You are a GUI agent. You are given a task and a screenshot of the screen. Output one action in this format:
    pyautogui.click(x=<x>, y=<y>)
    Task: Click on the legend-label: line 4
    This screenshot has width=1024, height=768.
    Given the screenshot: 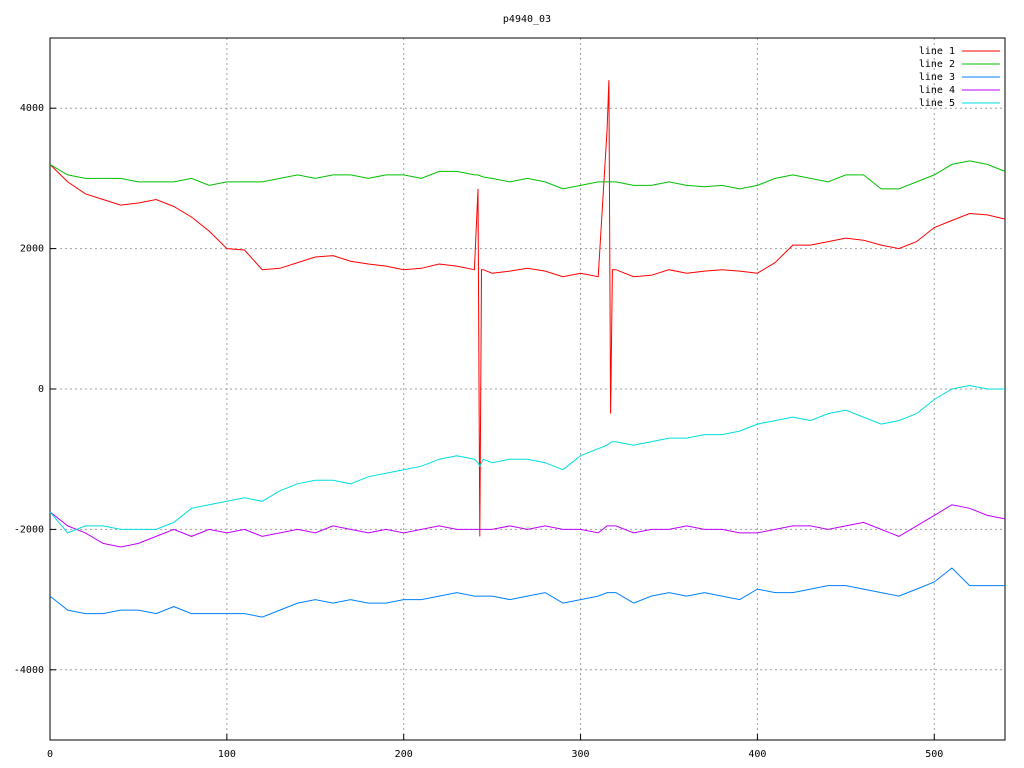 What is the action you would take?
    pyautogui.click(x=937, y=90)
    